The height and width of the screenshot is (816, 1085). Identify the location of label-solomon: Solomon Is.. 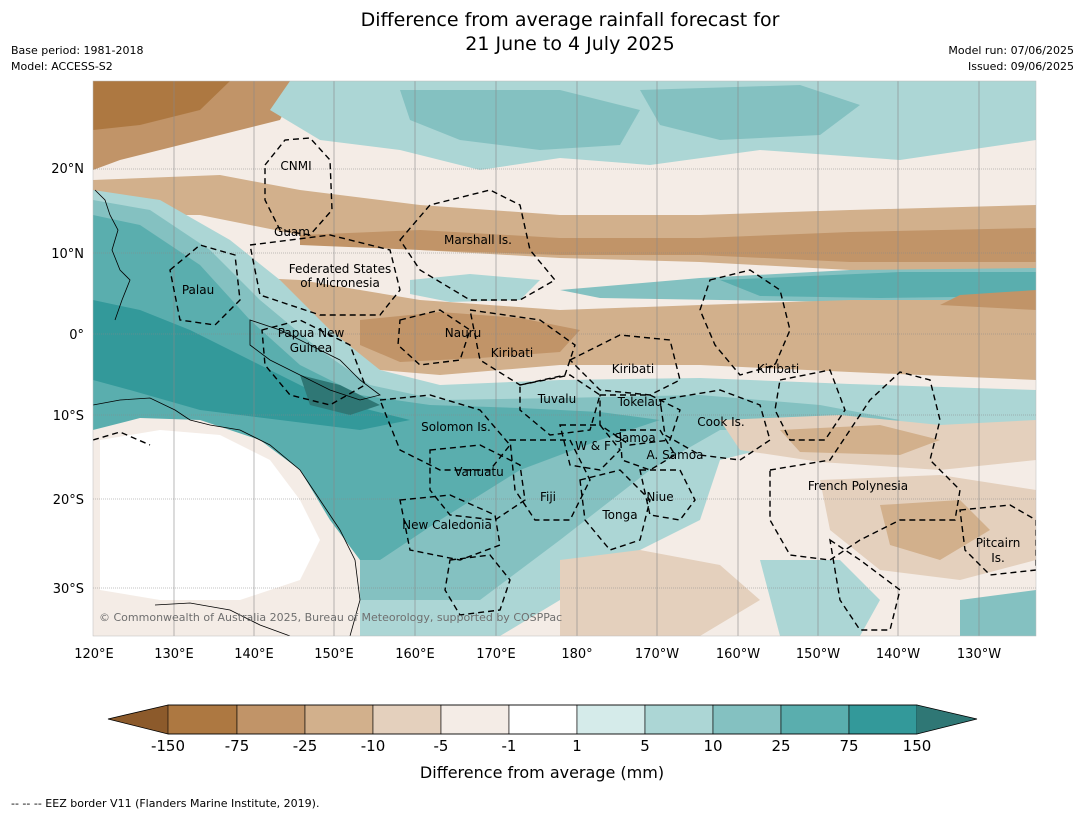
(456, 427).